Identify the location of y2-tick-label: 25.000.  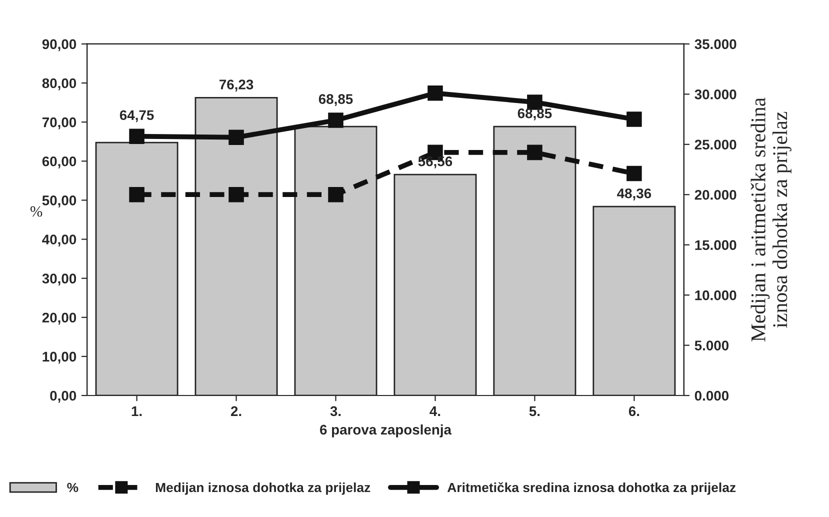
(715, 145).